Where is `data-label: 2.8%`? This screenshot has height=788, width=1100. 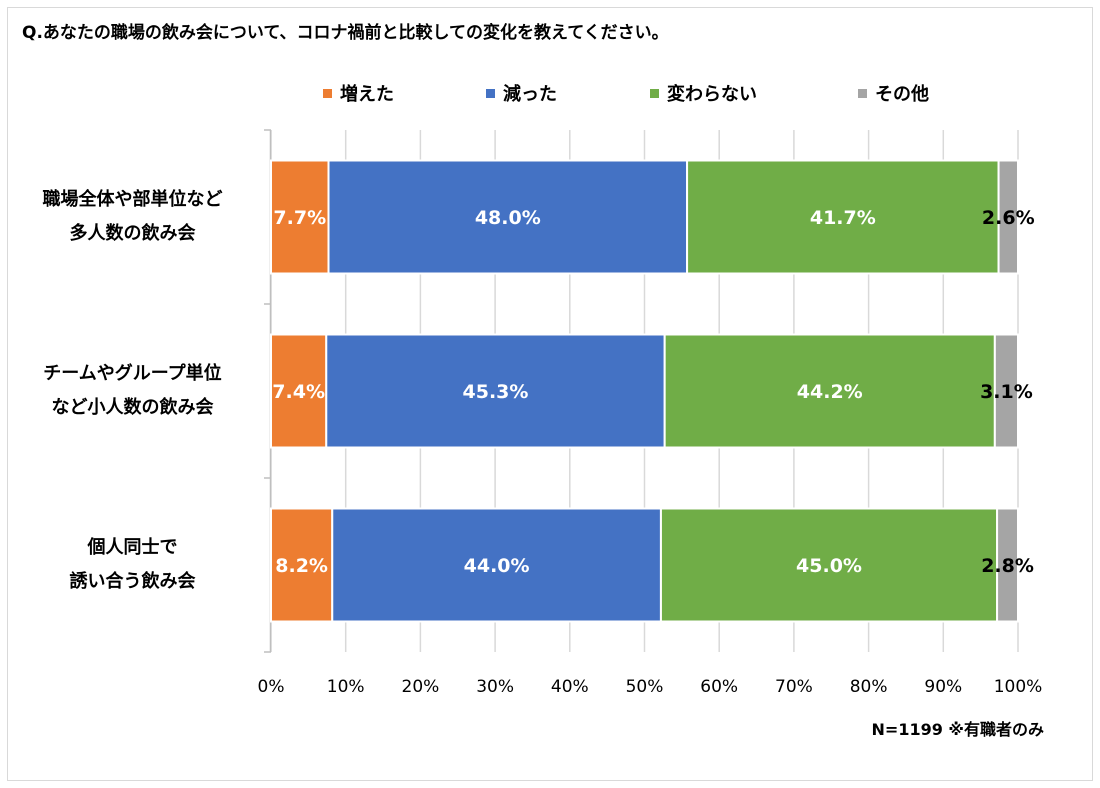 data-label: 2.8% is located at coordinates (1007, 566).